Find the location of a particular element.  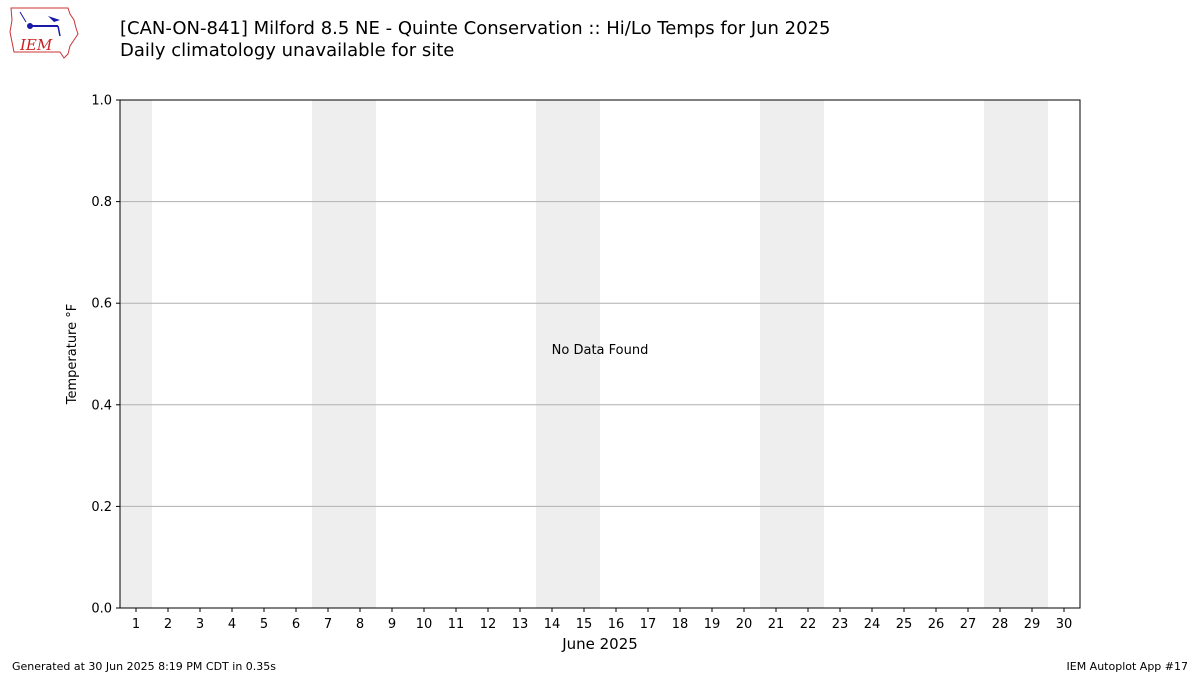

y-tick-label: 0.2 is located at coordinates (101, 507).